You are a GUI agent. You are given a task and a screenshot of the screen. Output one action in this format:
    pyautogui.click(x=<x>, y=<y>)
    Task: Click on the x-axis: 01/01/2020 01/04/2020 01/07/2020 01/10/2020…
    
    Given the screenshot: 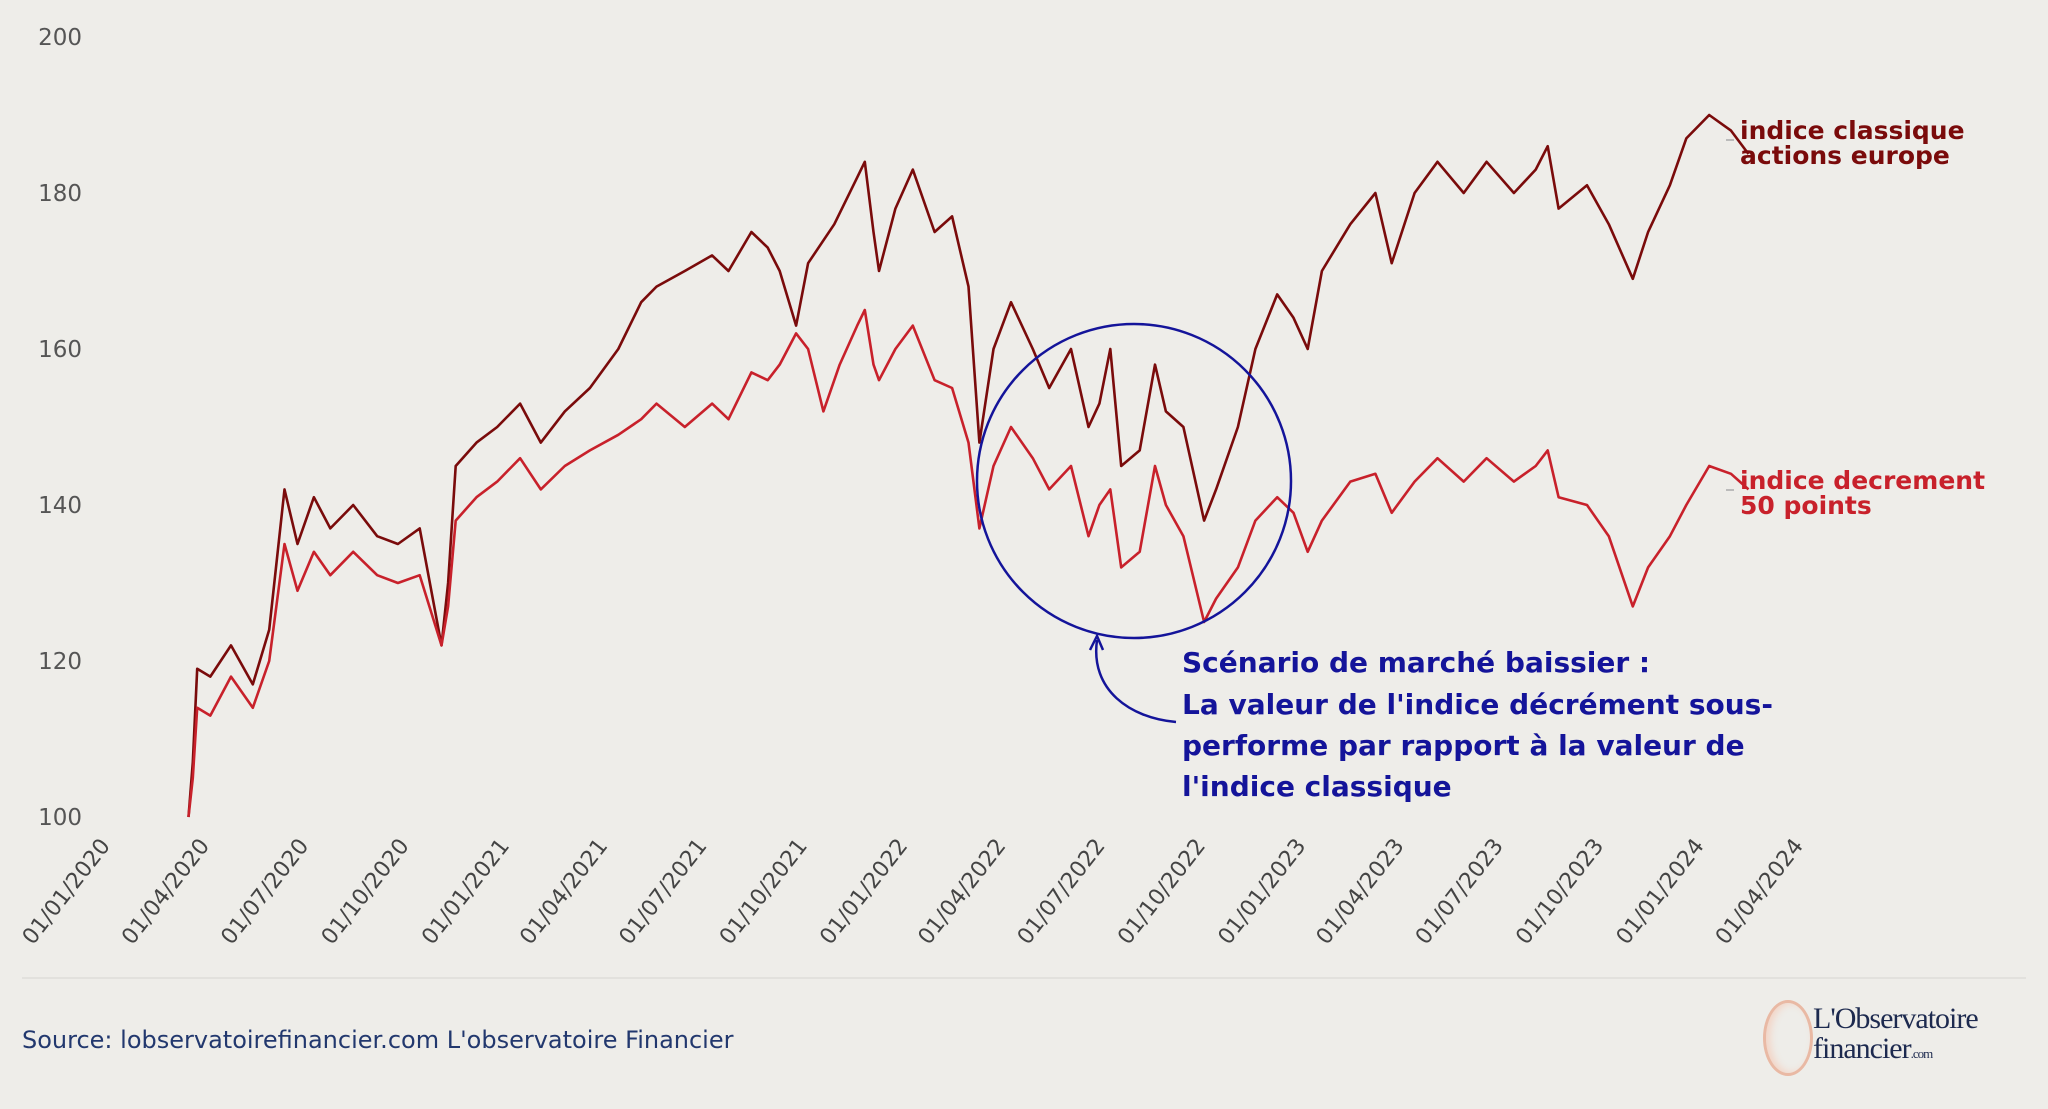 What is the action you would take?
    pyautogui.click(x=913, y=891)
    